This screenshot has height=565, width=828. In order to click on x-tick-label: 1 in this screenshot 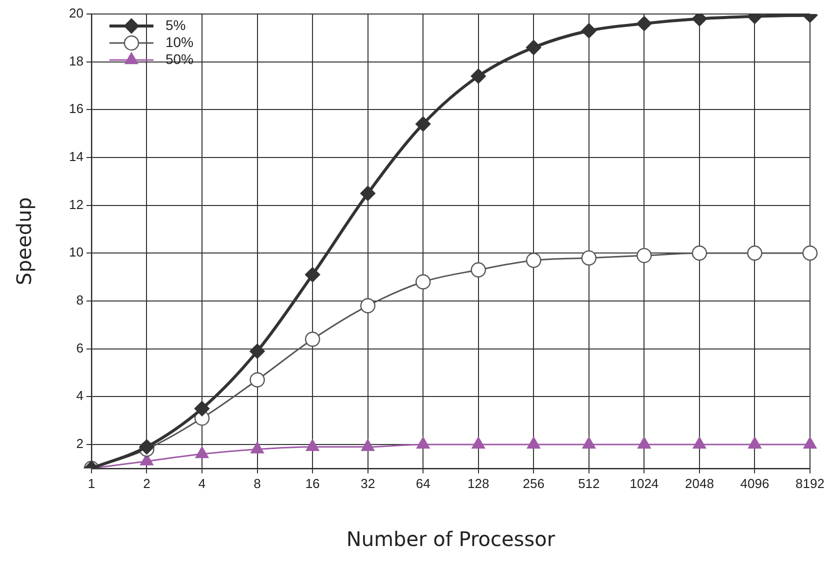, I will do `click(92, 483)`.